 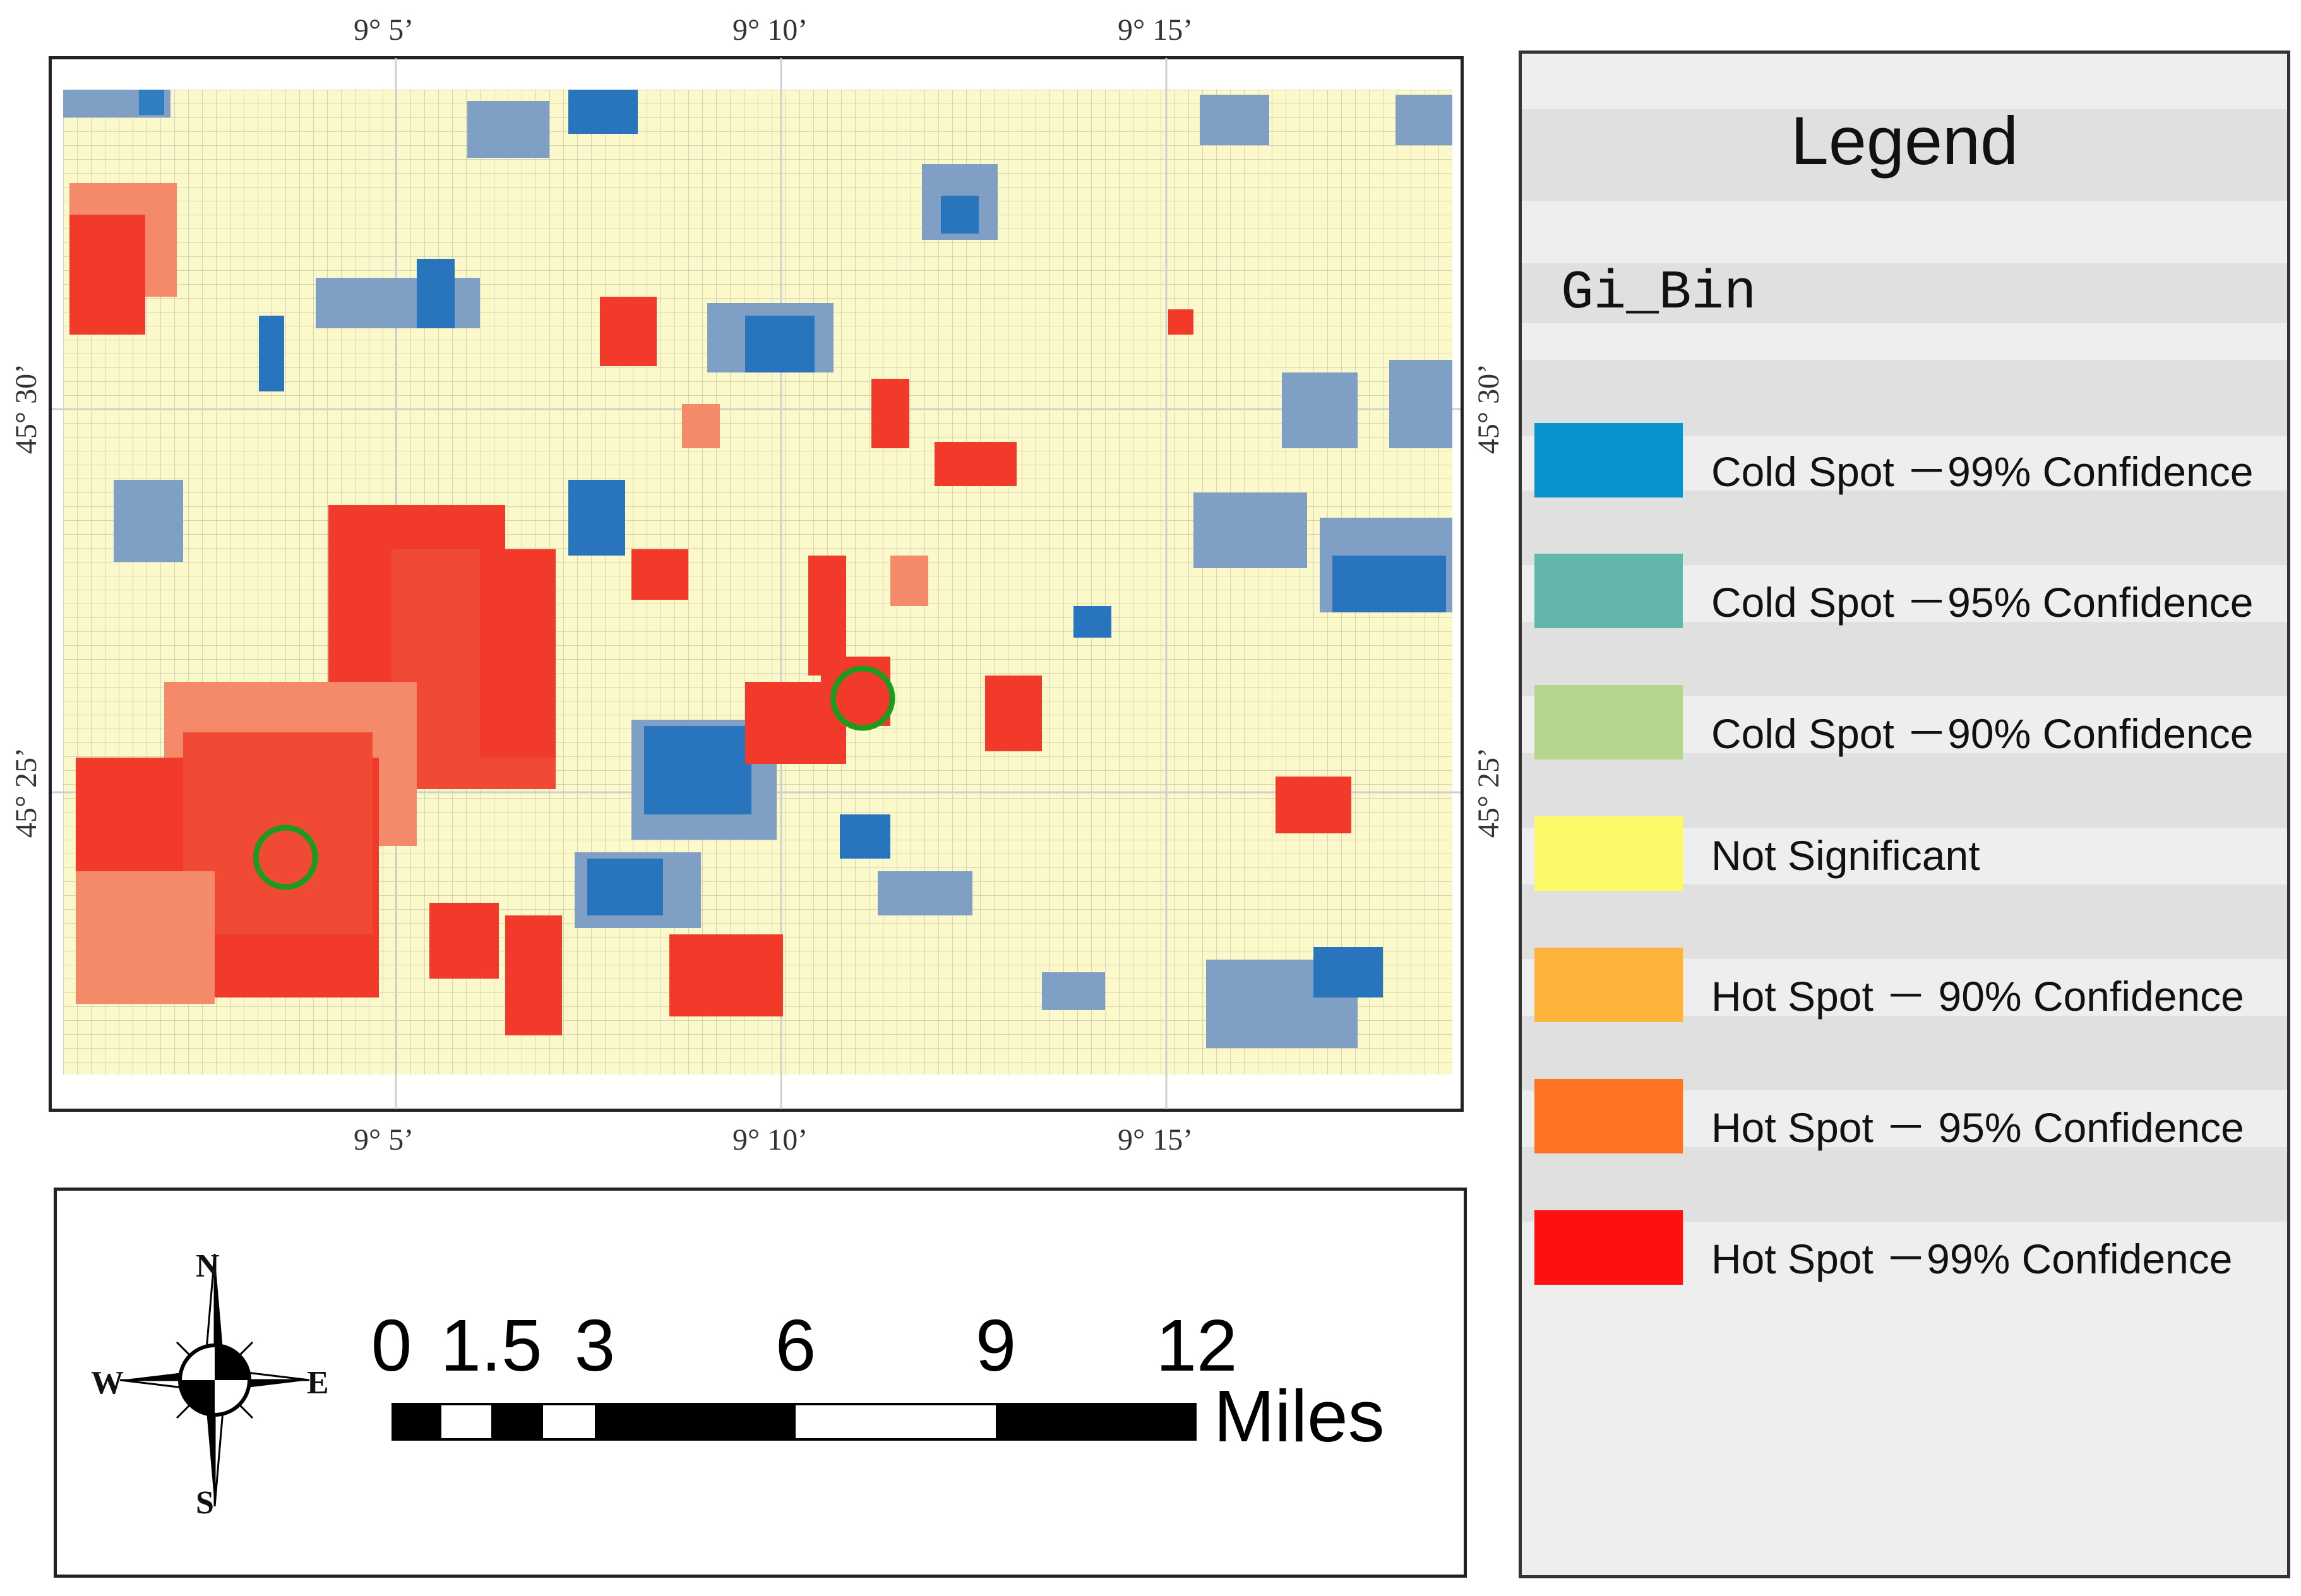 I want to click on legend-item-hot-95: Hot Spot － 95% Confidence, so click(x=1907, y=1117).